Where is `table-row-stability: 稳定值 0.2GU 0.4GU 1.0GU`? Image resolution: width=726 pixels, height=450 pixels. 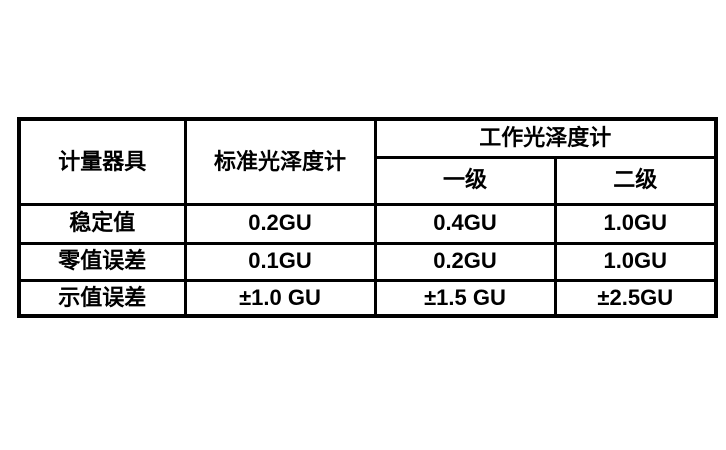
table-row-stability: 稳定值 0.2GU 0.4GU 1.0GU is located at coordinates (367, 223).